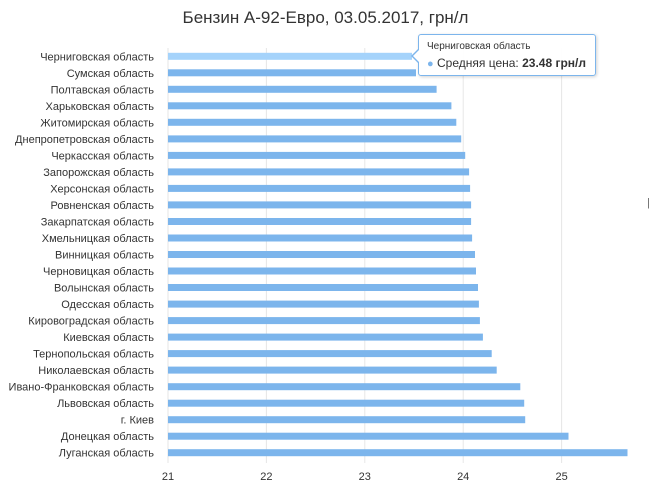  I want to click on category-label: Херсонская область, so click(102, 189).